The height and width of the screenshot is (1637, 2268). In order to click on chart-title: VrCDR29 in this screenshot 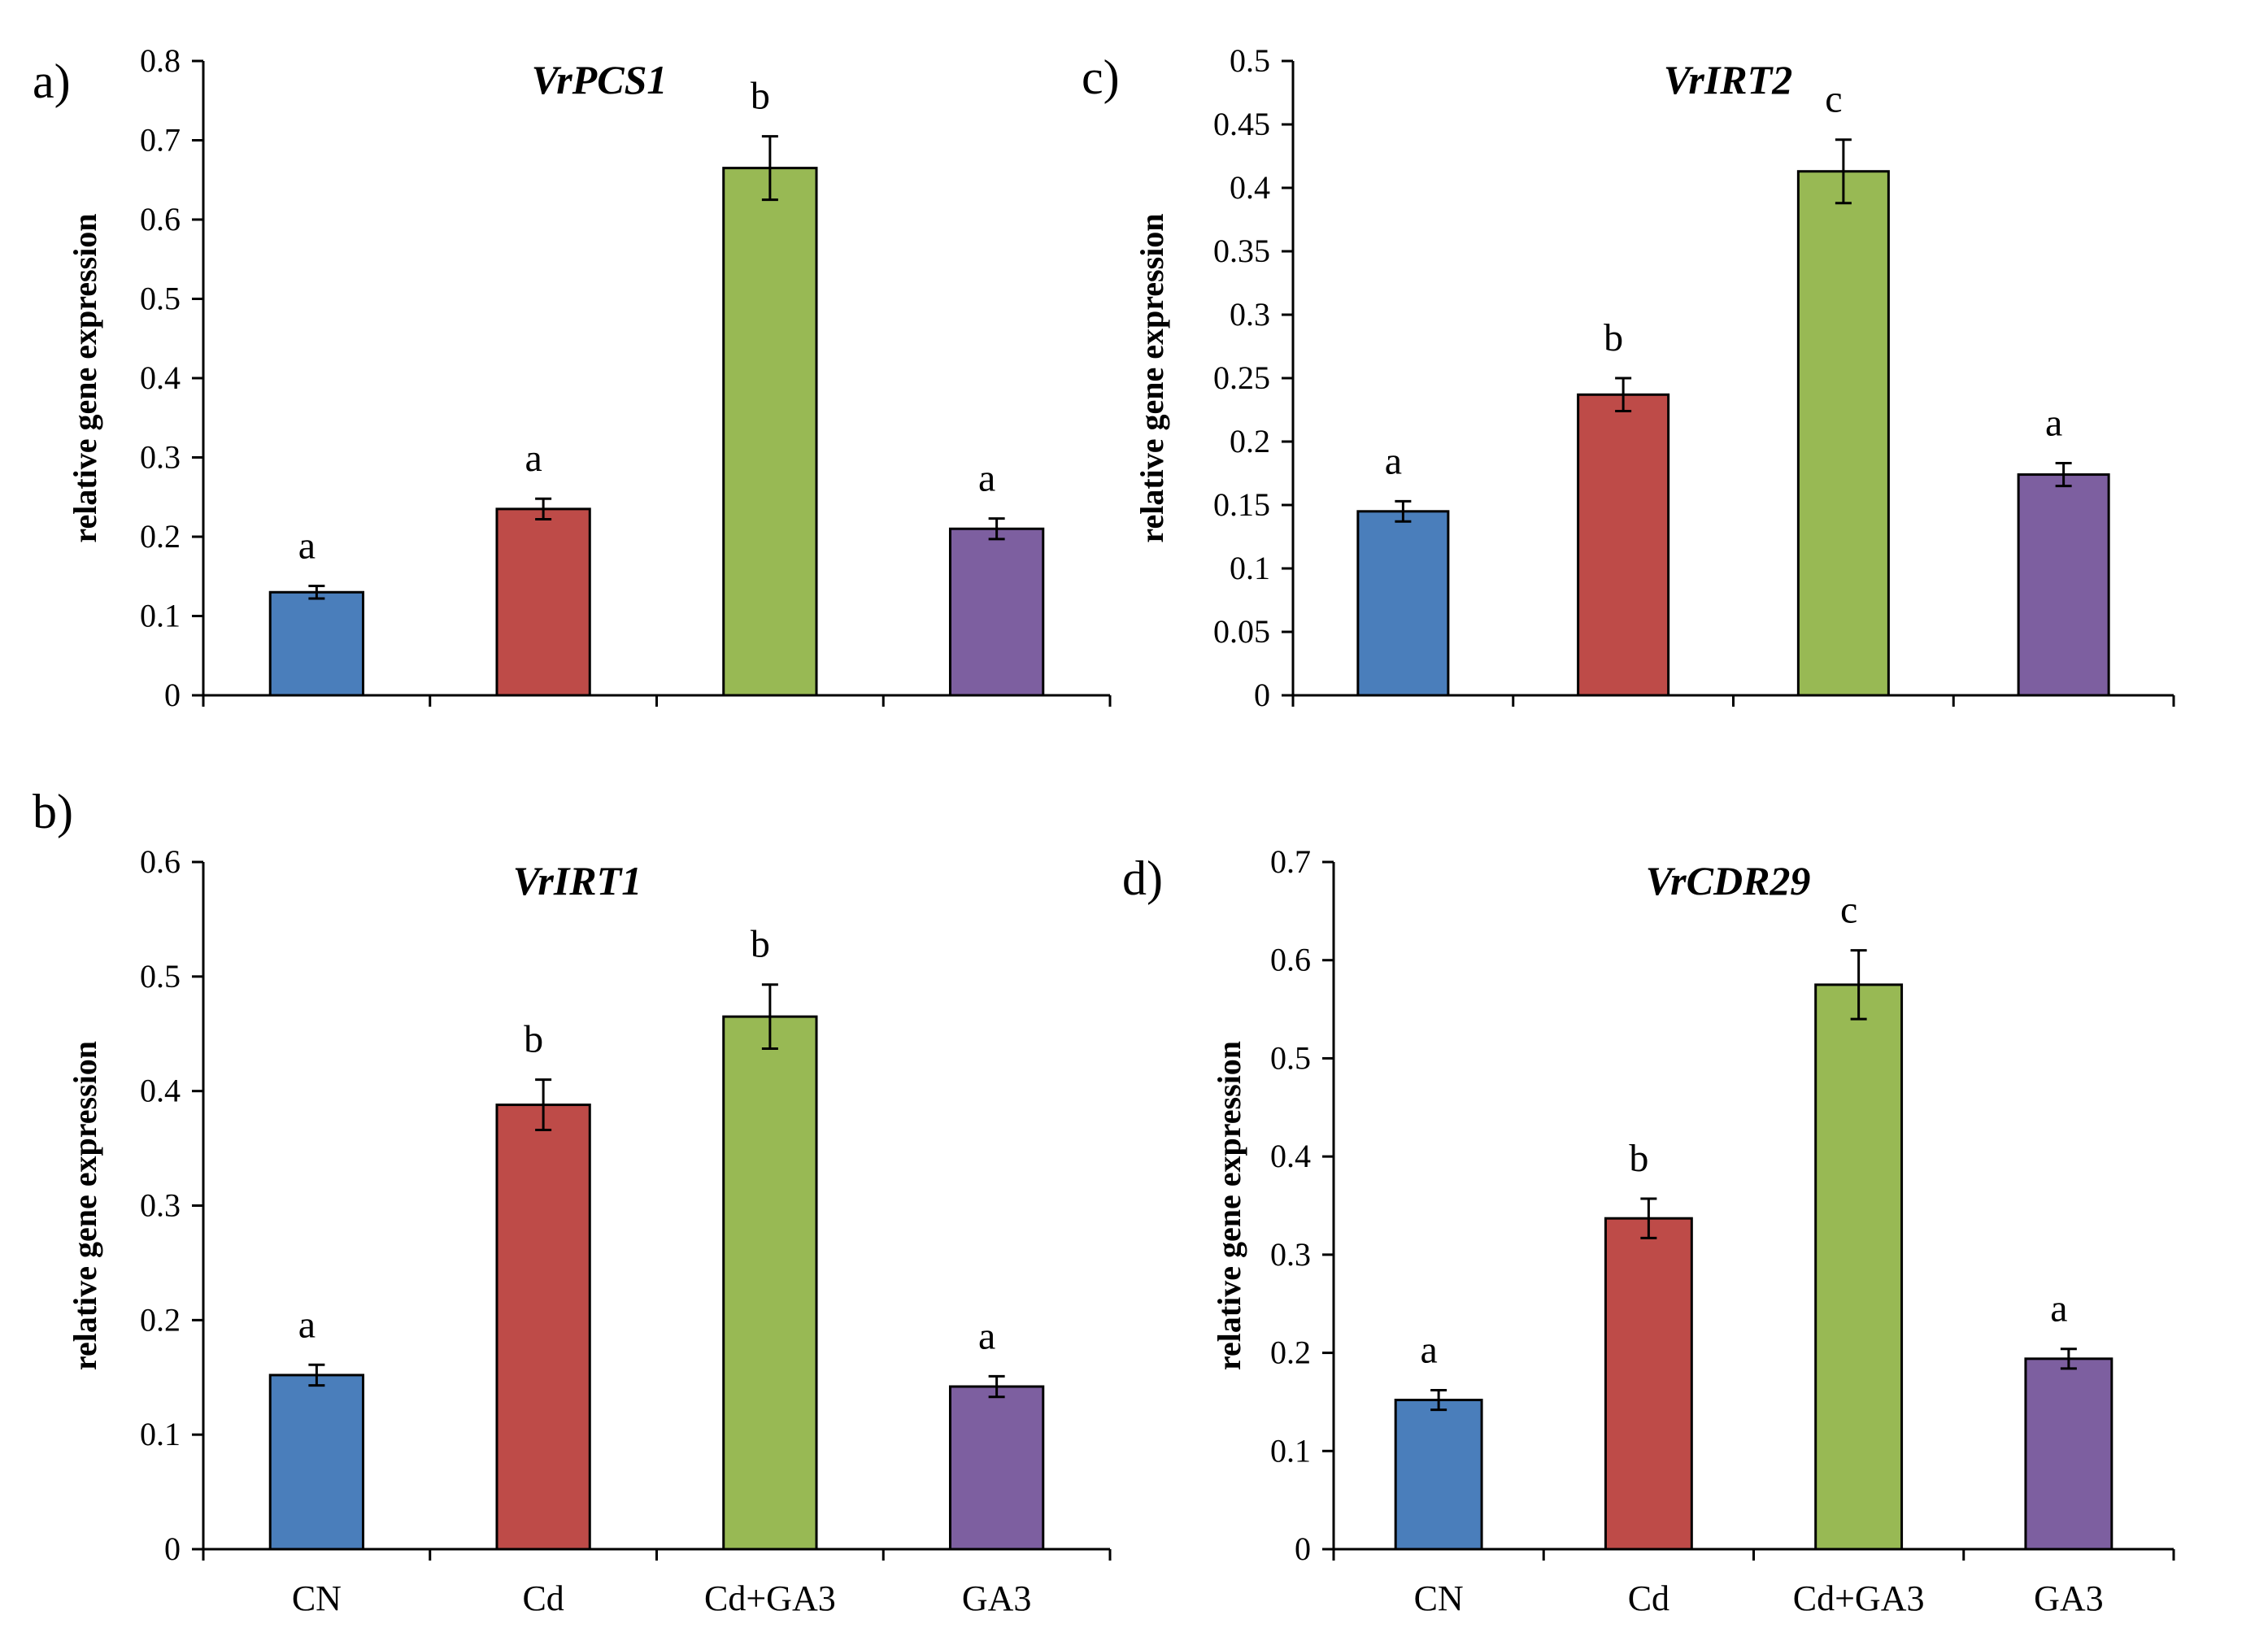, I will do `click(1728, 880)`.